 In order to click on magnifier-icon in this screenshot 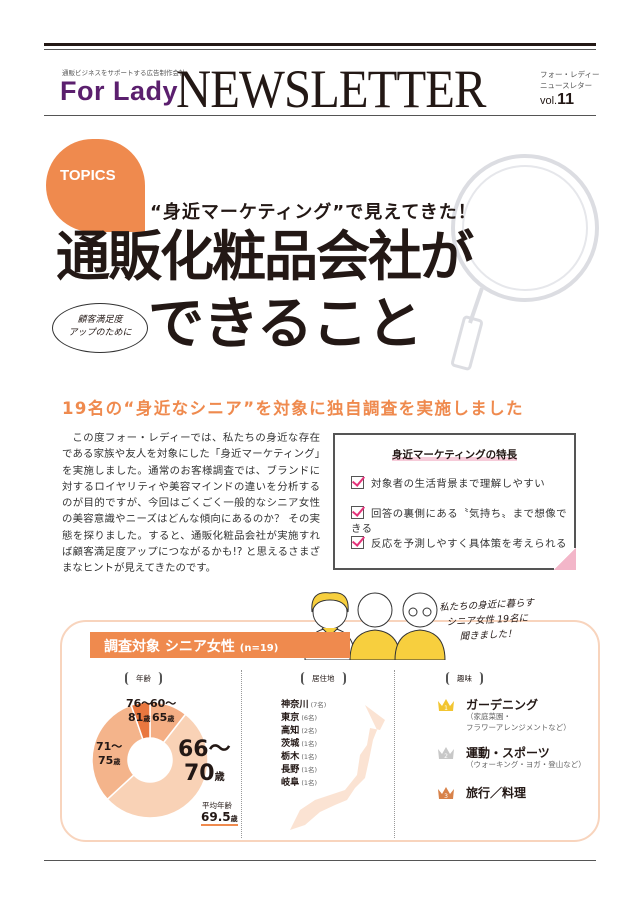, I will do `click(525, 262)`.